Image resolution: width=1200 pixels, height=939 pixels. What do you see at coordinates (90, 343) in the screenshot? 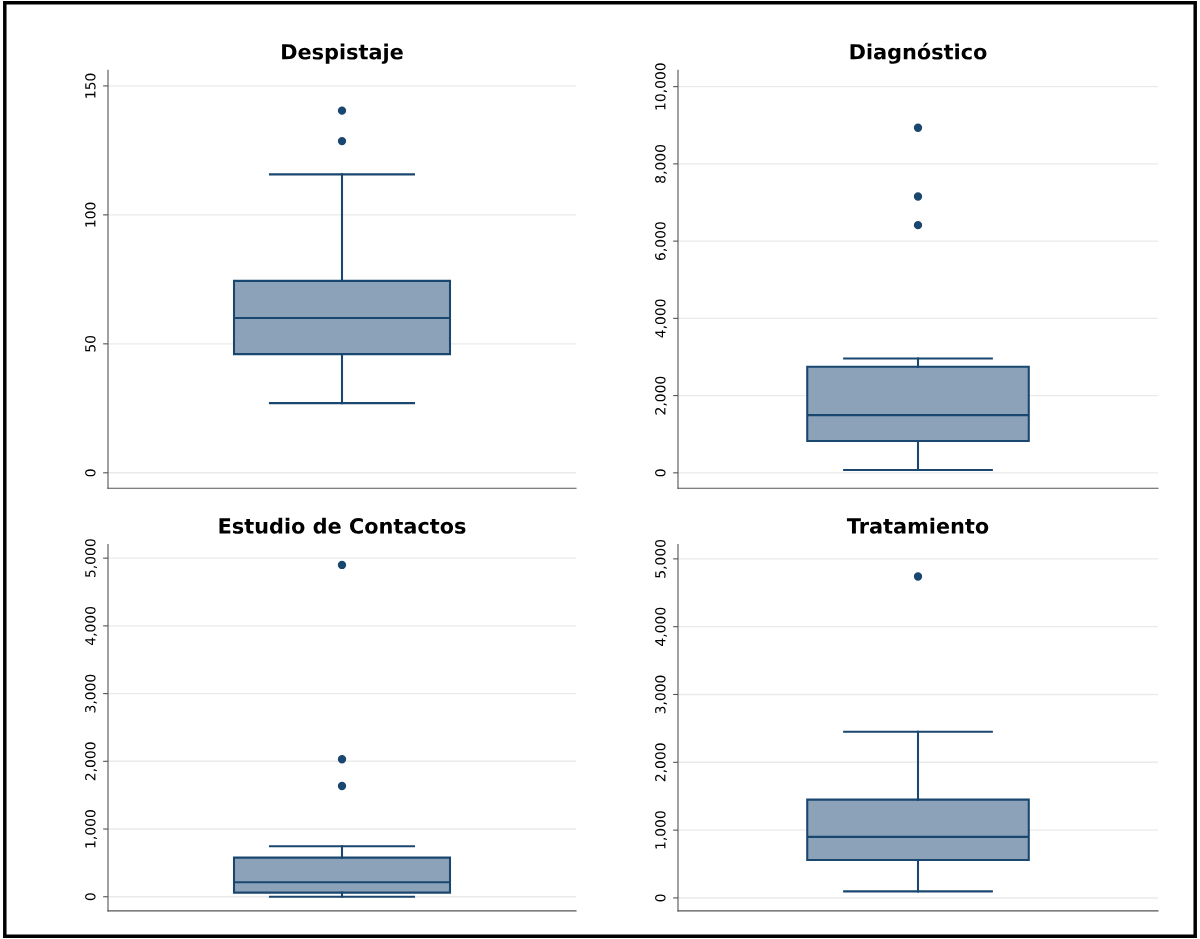
I see `y-tick-label: 50` at bounding box center [90, 343].